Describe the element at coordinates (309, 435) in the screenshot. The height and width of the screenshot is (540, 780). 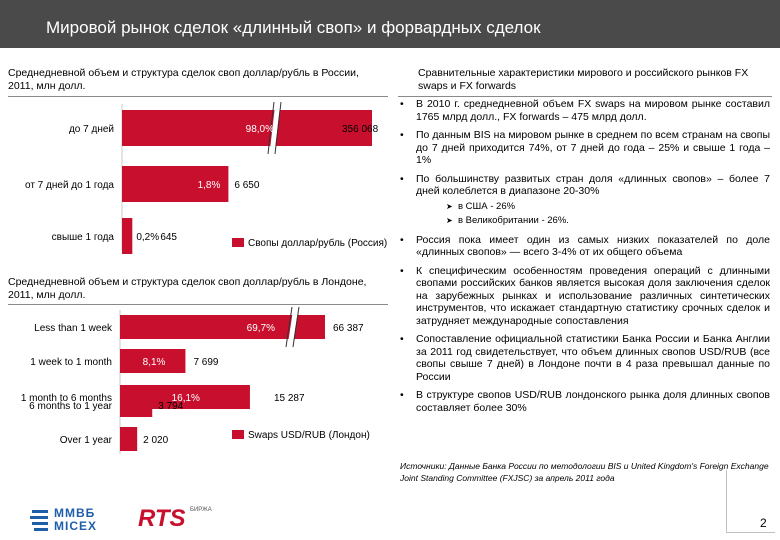
I see `legend-label: Swaps USD/RUB (Лондон)` at that location.